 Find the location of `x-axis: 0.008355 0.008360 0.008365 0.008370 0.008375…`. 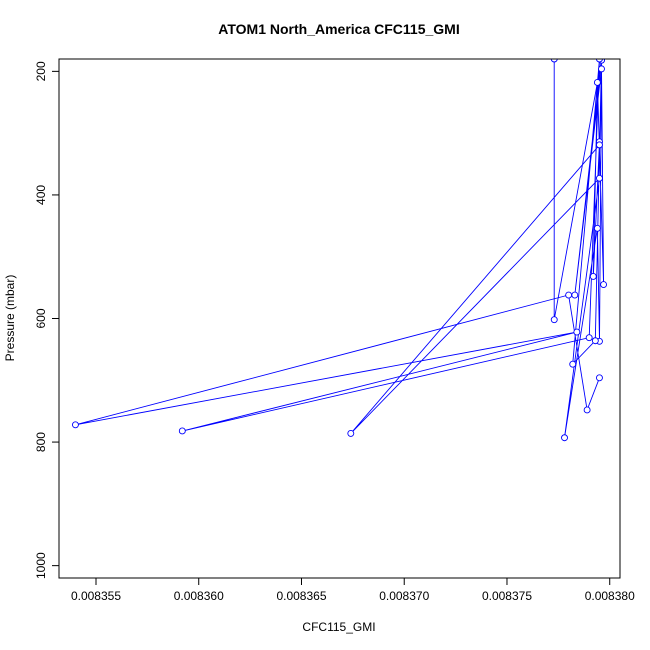

x-axis: 0.008355 0.008360 0.008365 0.008370 0.008375… is located at coordinates (353, 590).